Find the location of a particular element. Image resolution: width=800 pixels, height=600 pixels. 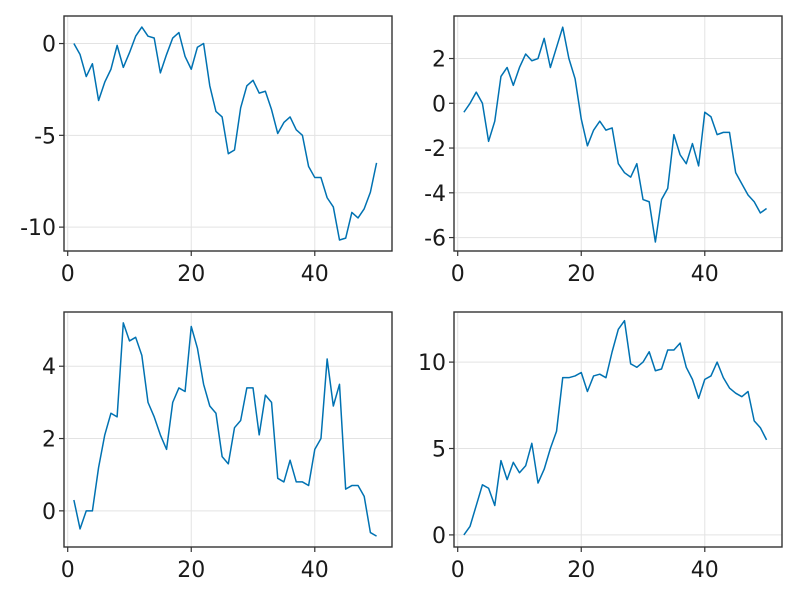

y-tick-label: 5 is located at coordinates (439, 450).